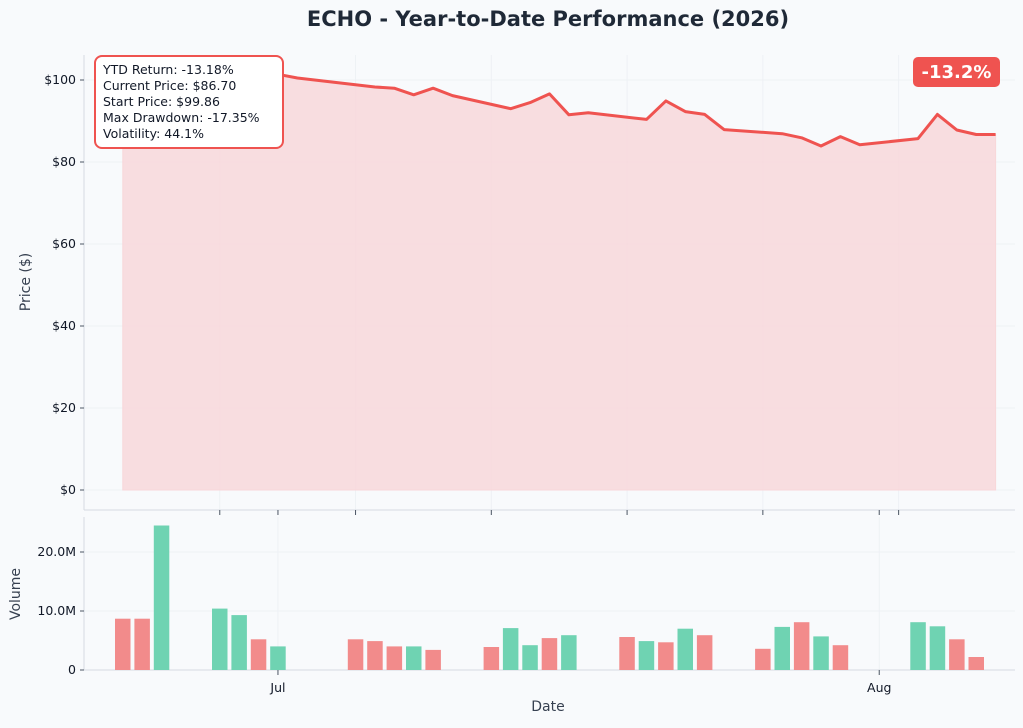  I want to click on price-y-tick-label: $20, so click(64, 407).